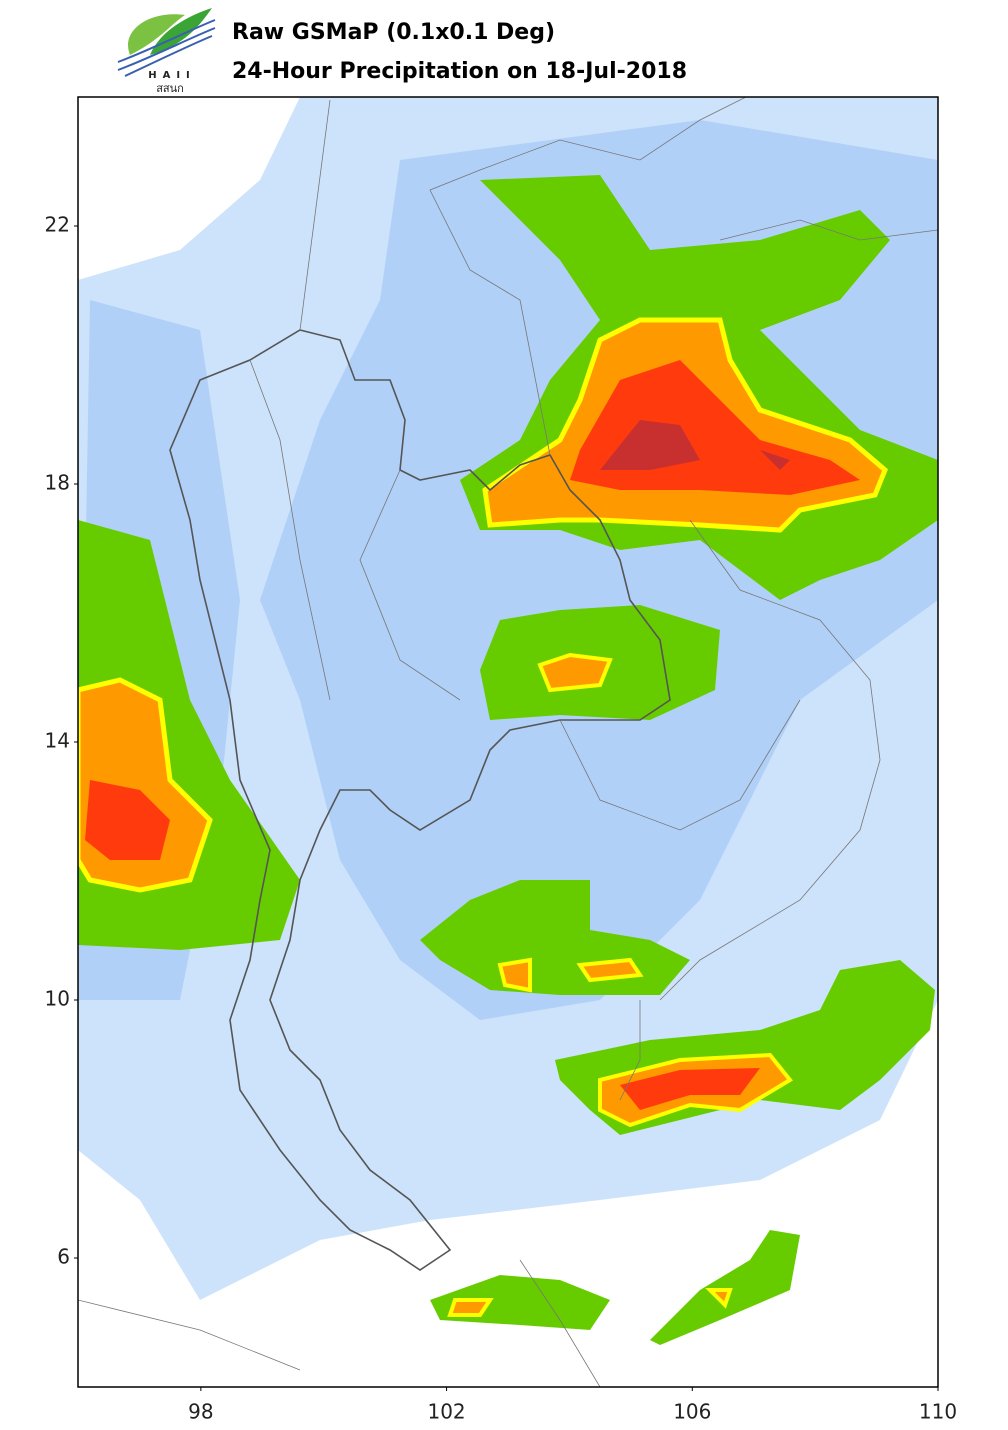  What do you see at coordinates (615, 1287) in the screenshot?
I see `precip-green` at bounding box center [615, 1287].